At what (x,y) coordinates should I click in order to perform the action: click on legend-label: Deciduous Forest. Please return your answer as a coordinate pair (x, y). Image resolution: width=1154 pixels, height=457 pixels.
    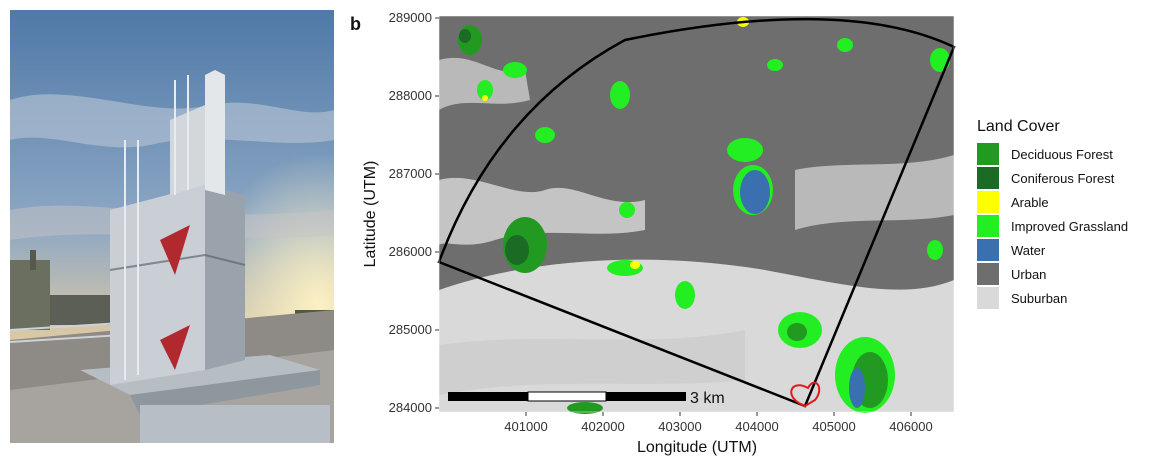
    Looking at the image, I should click on (1062, 154).